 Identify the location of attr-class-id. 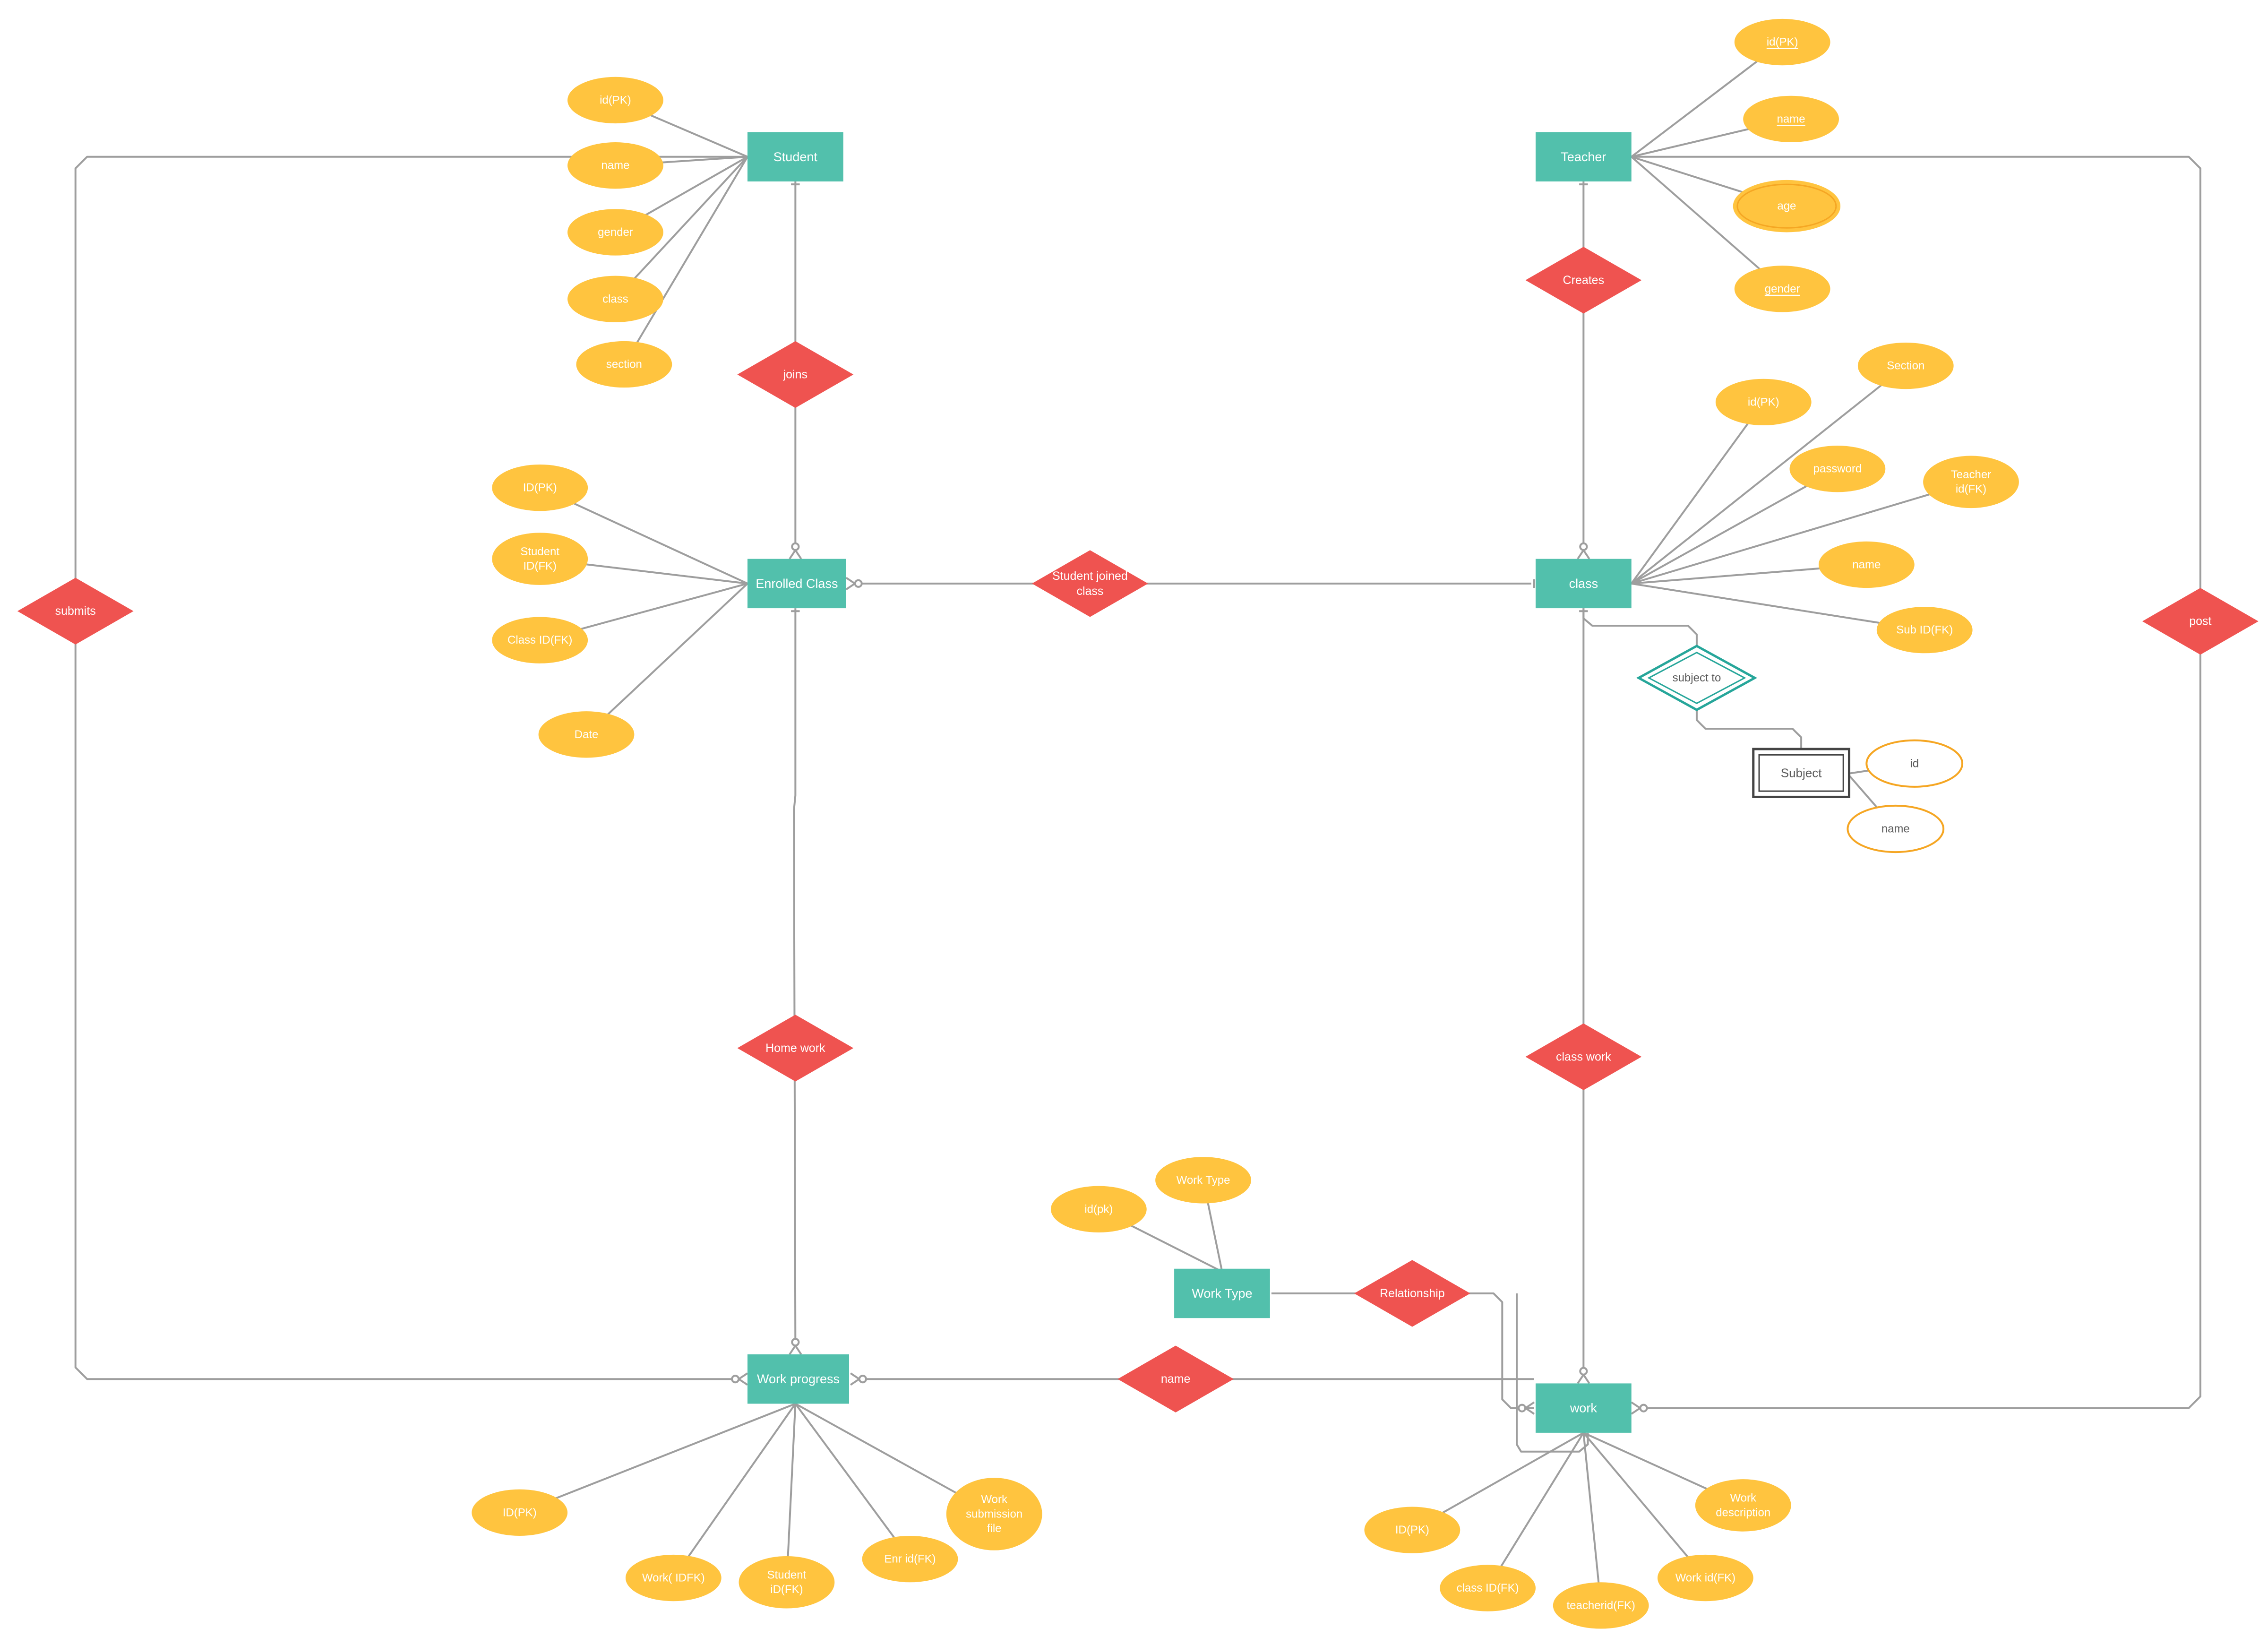
(1763, 402).